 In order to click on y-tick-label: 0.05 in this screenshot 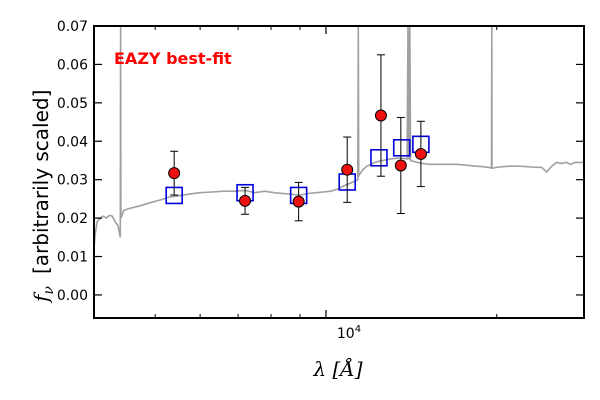, I will do `click(72, 104)`.